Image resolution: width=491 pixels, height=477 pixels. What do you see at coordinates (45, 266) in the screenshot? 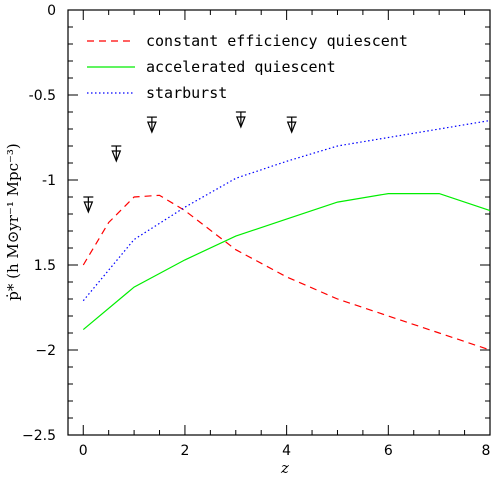
I see `y-tick-label: 1.5` at bounding box center [45, 266].